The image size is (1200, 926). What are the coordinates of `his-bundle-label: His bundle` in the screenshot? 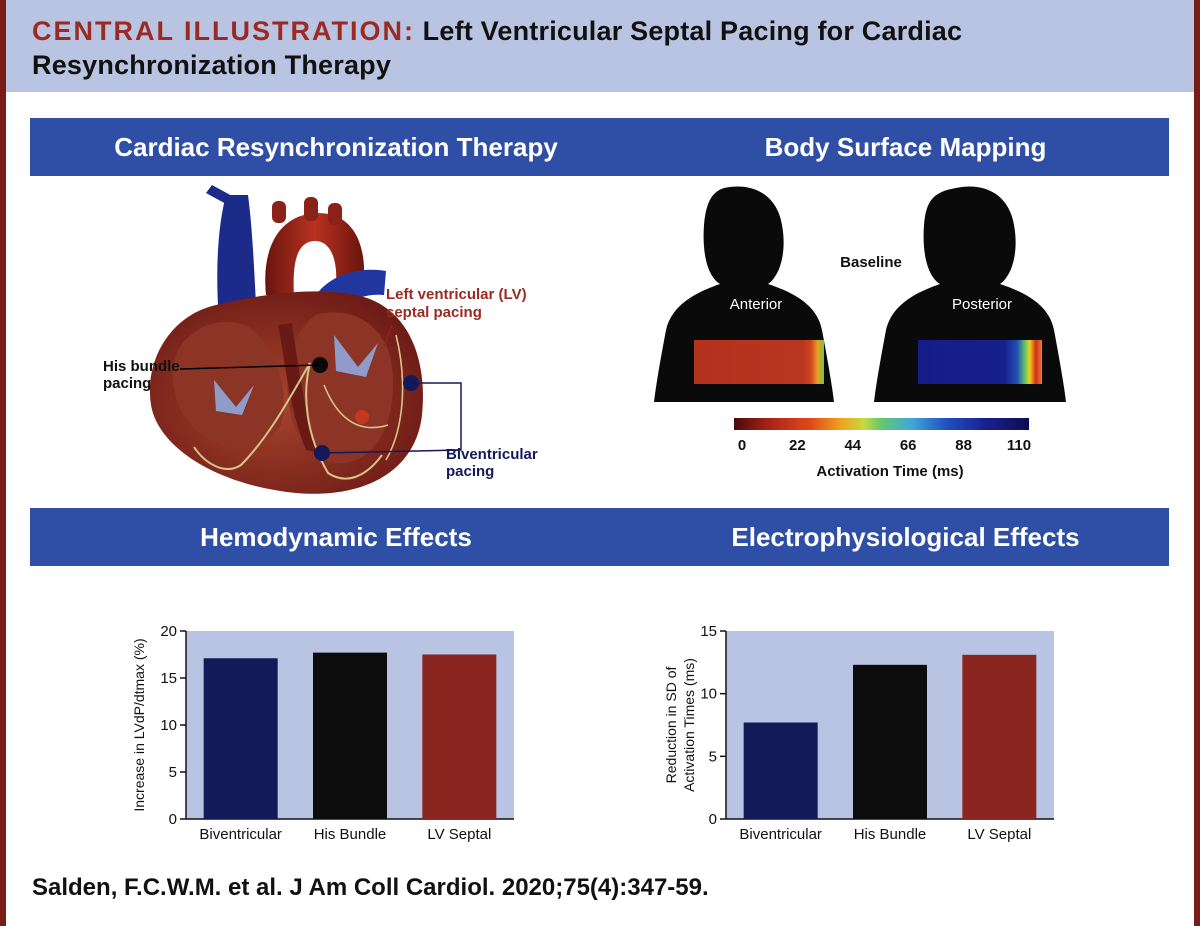 It's located at (141, 366).